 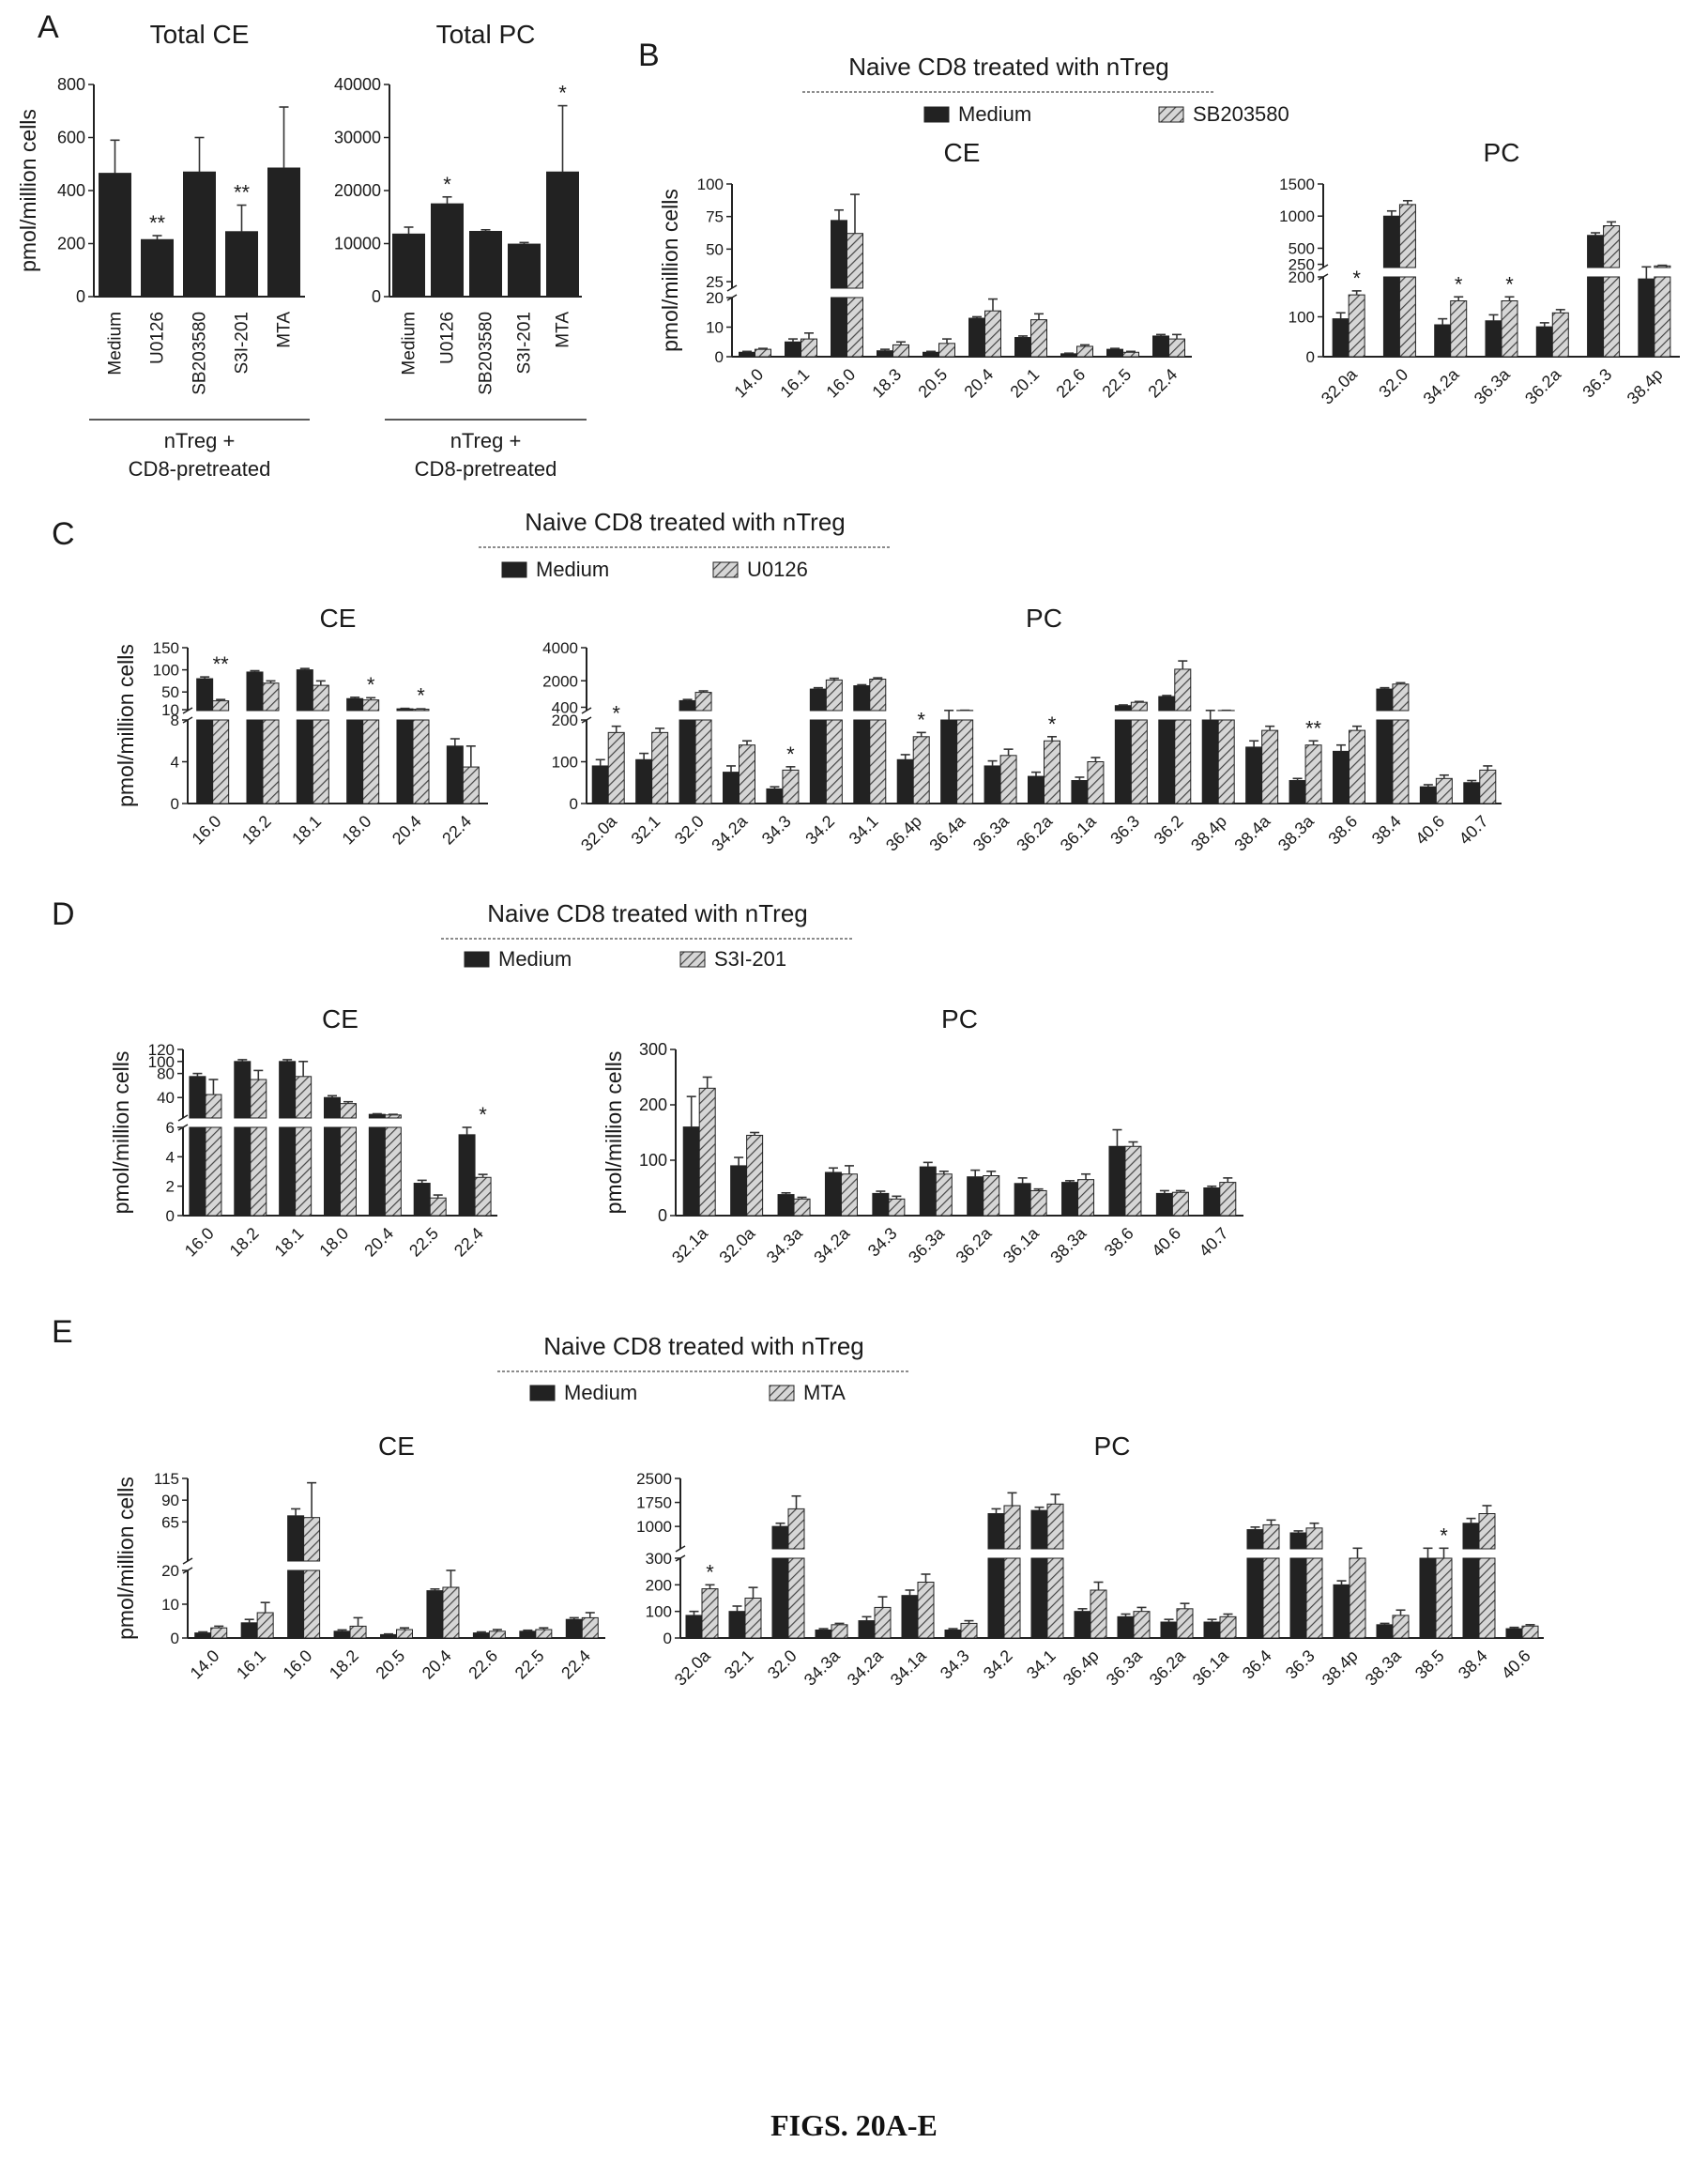 What do you see at coordinates (703, 1346) in the screenshot?
I see `panel-header: Naive CD8 treated with nTreg` at bounding box center [703, 1346].